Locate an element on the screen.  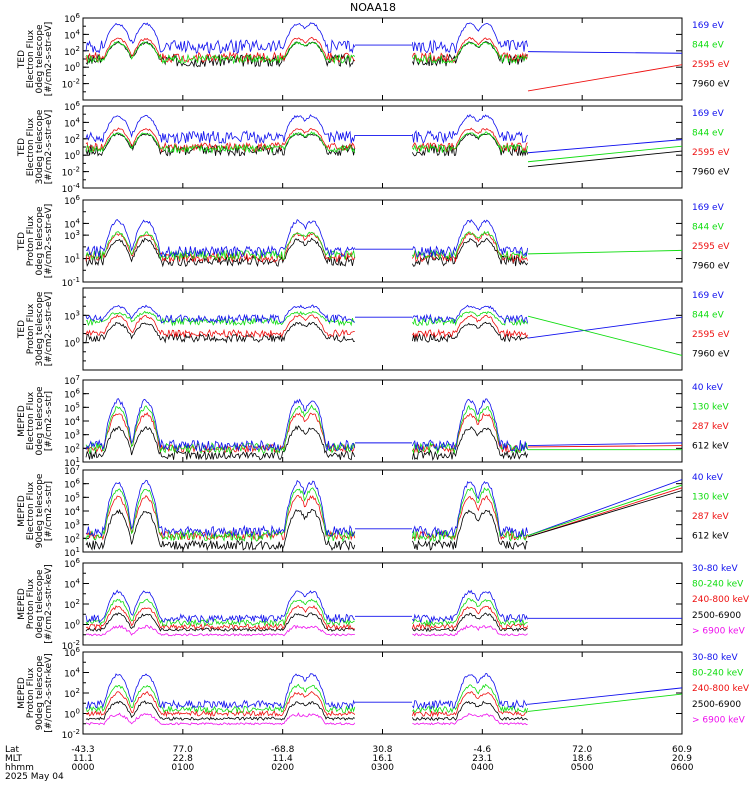
legend-entry: 130 keV is located at coordinates (710, 498).